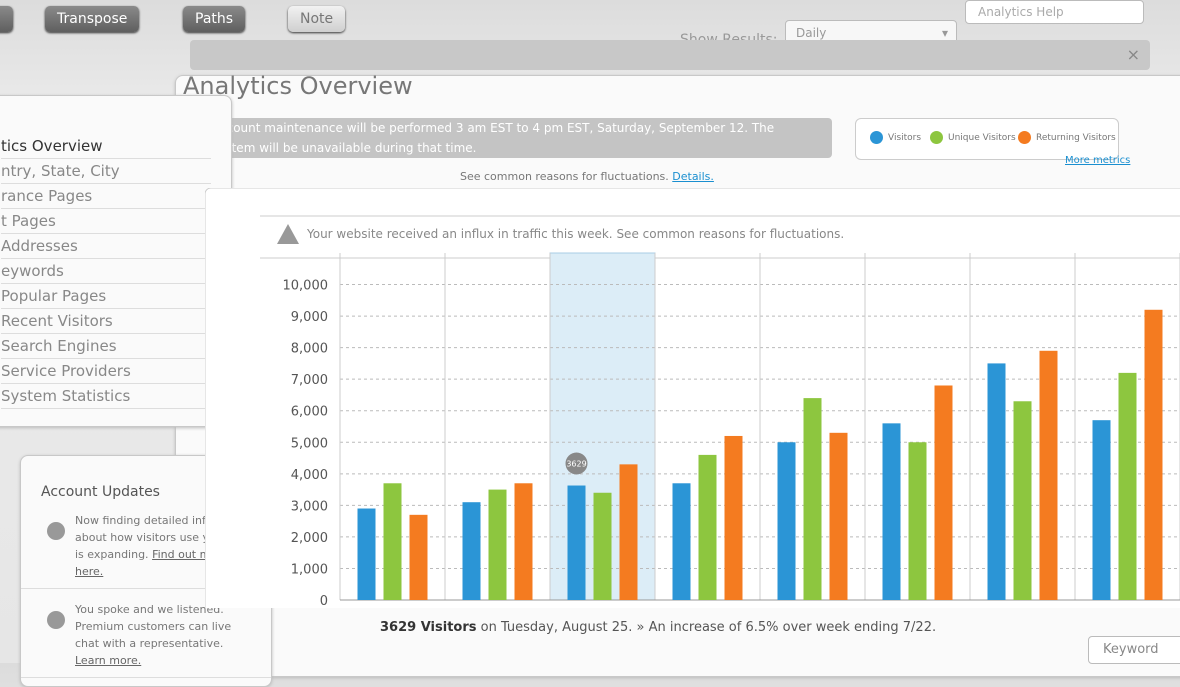 The image size is (1180, 687). I want to click on sidebar-item: eywords, so click(106, 271).